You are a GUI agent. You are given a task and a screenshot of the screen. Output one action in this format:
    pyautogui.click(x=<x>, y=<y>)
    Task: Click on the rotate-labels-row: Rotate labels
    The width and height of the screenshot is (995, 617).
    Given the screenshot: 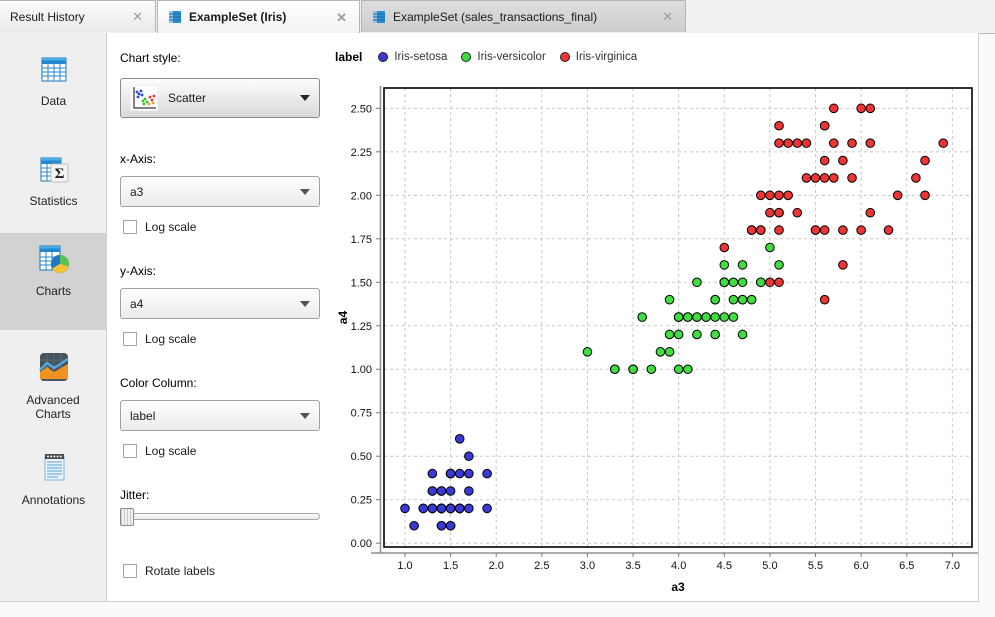 What is the action you would take?
    pyautogui.click(x=169, y=571)
    